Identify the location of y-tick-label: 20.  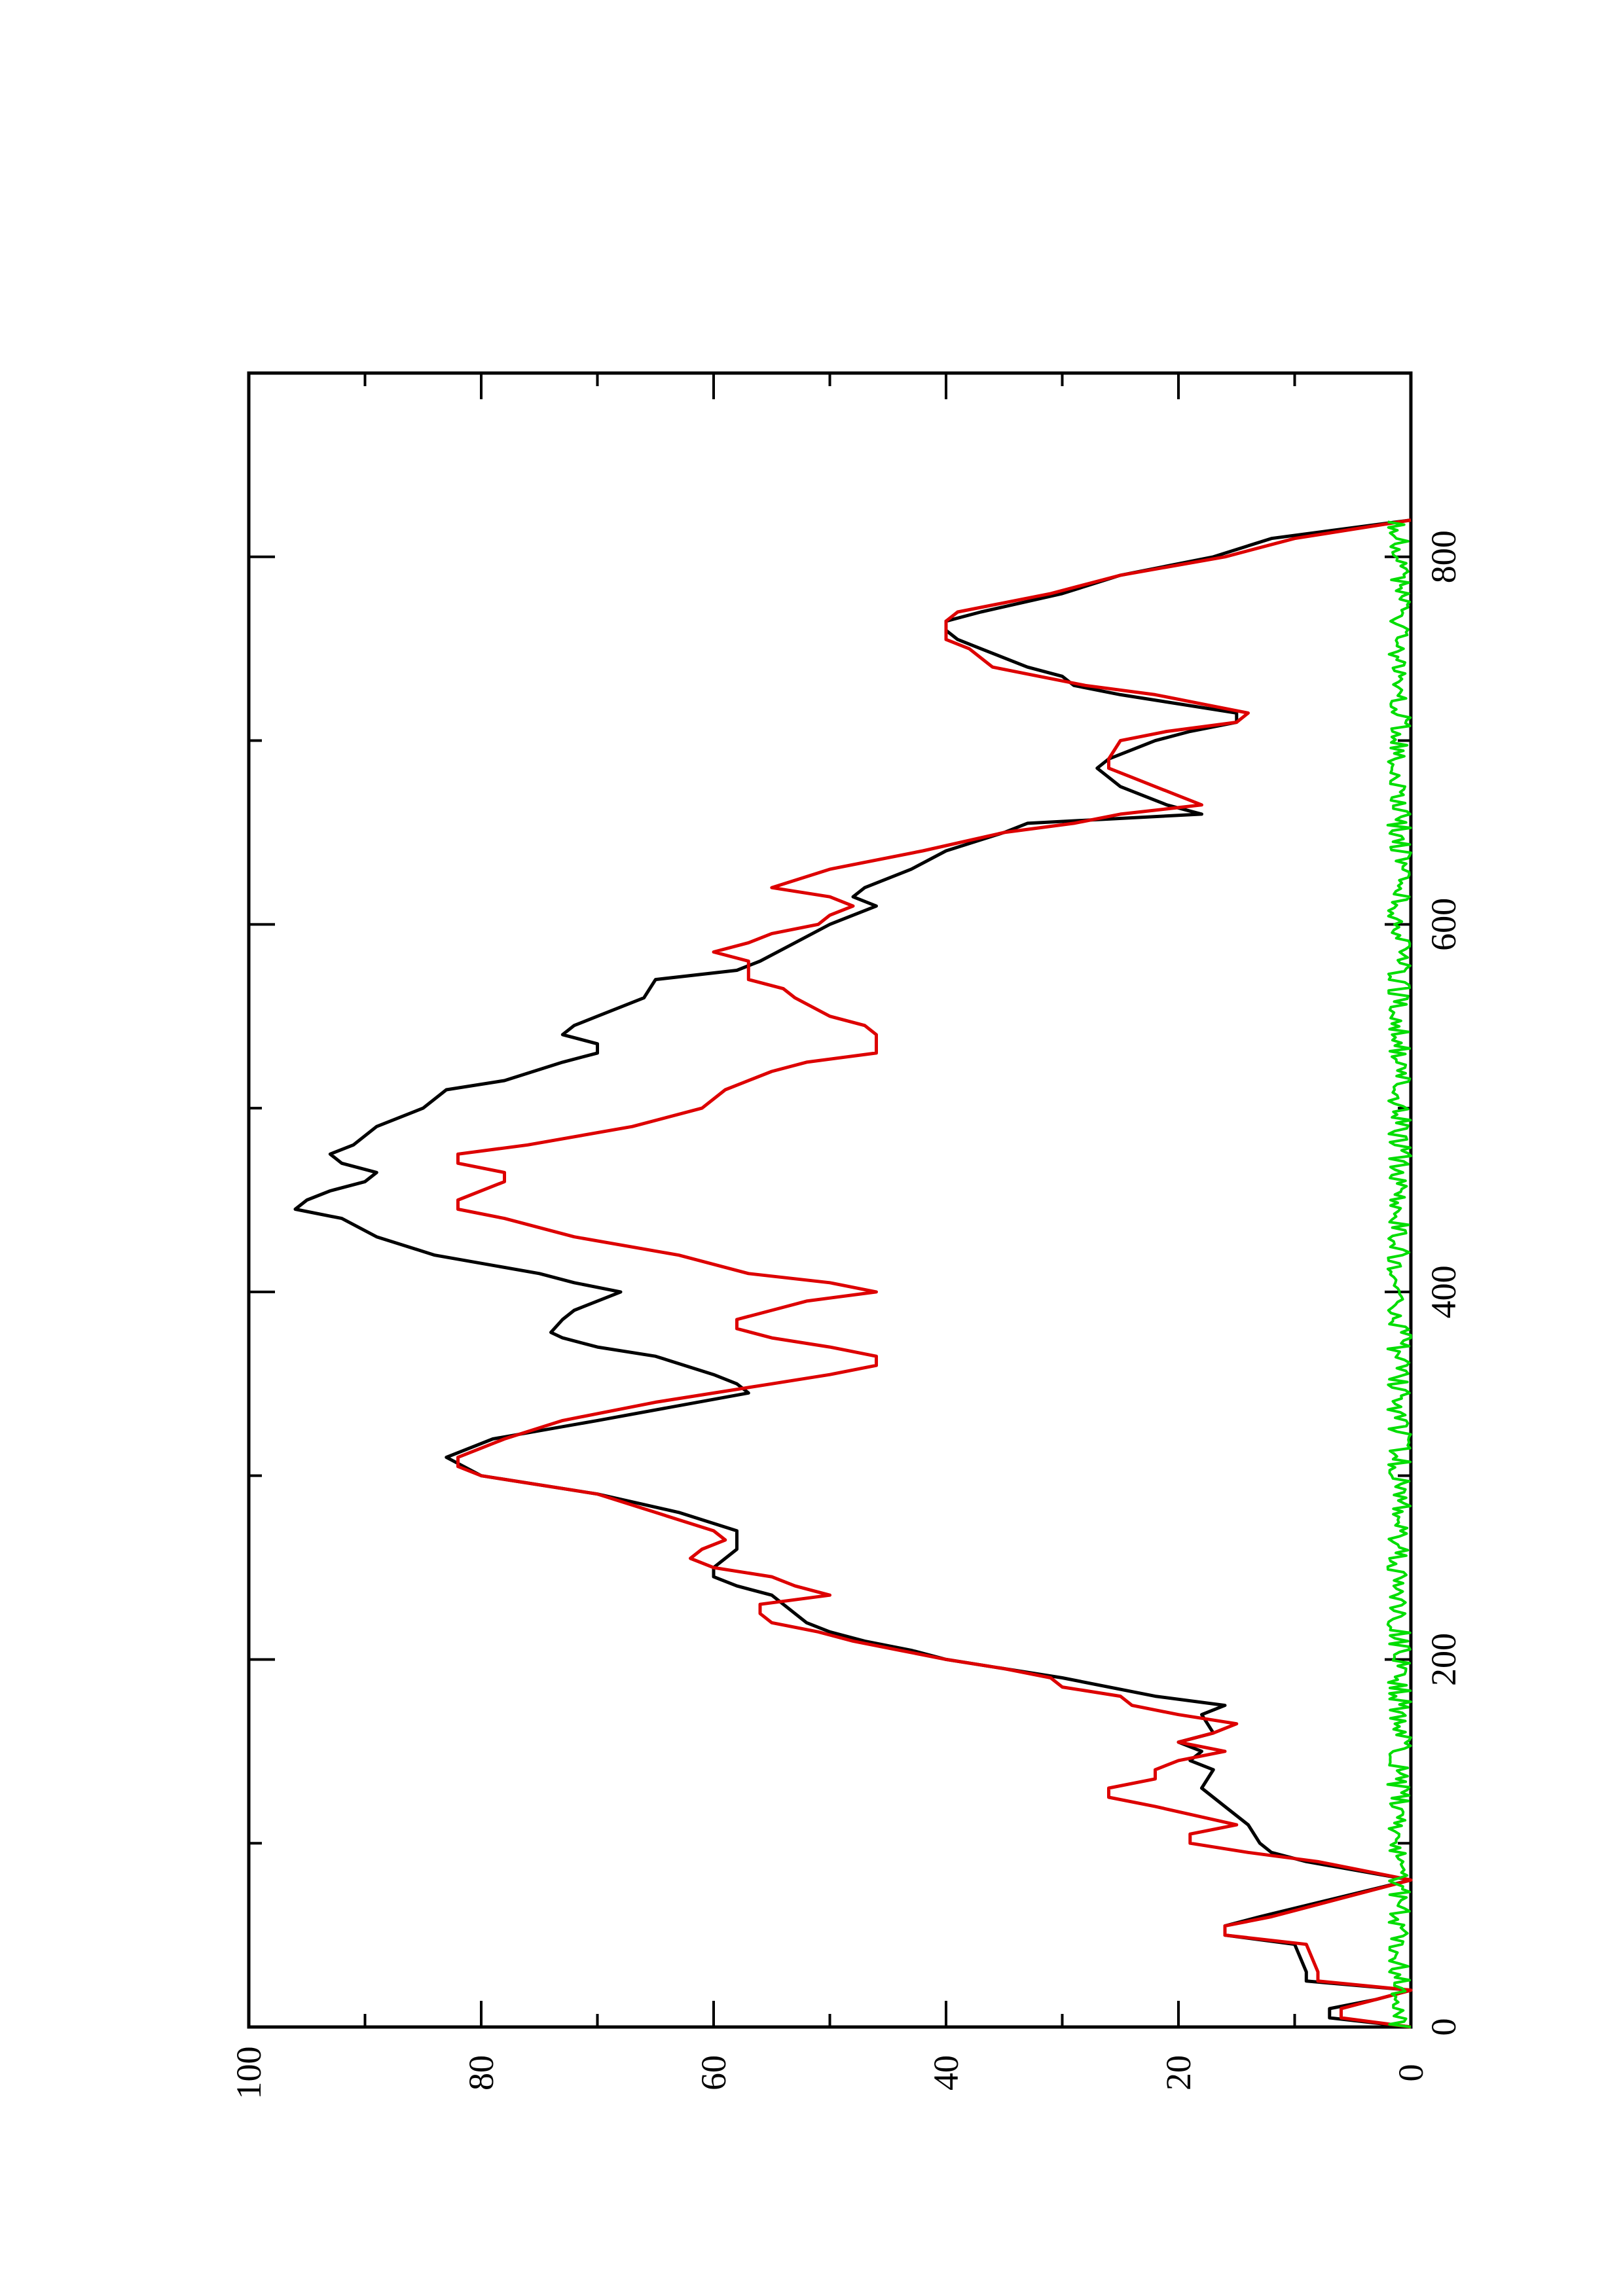
(1178, 2072).